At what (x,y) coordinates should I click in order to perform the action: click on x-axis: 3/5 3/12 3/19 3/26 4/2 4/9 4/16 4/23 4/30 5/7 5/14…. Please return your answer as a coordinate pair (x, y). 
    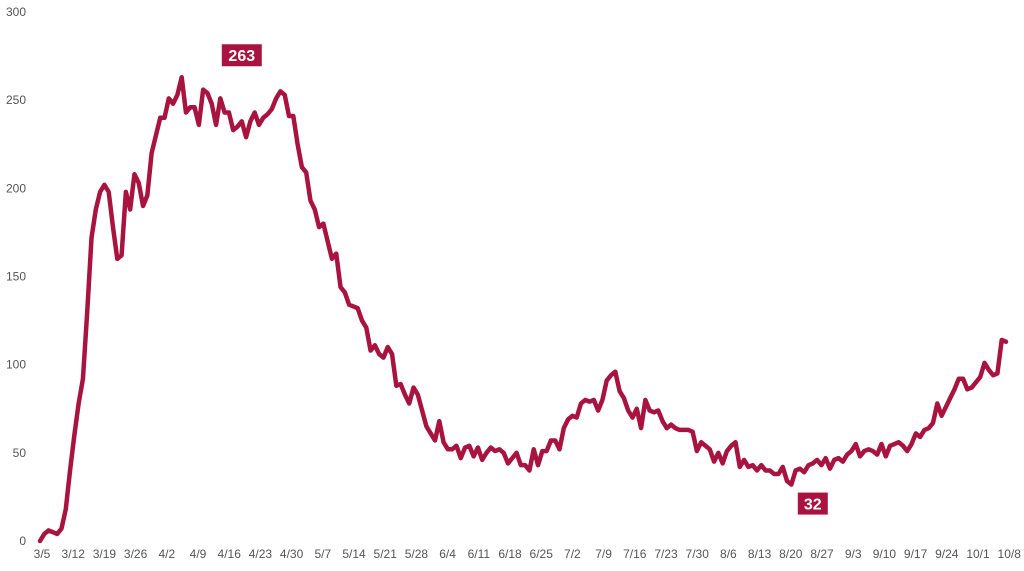
    Looking at the image, I should click on (528, 554).